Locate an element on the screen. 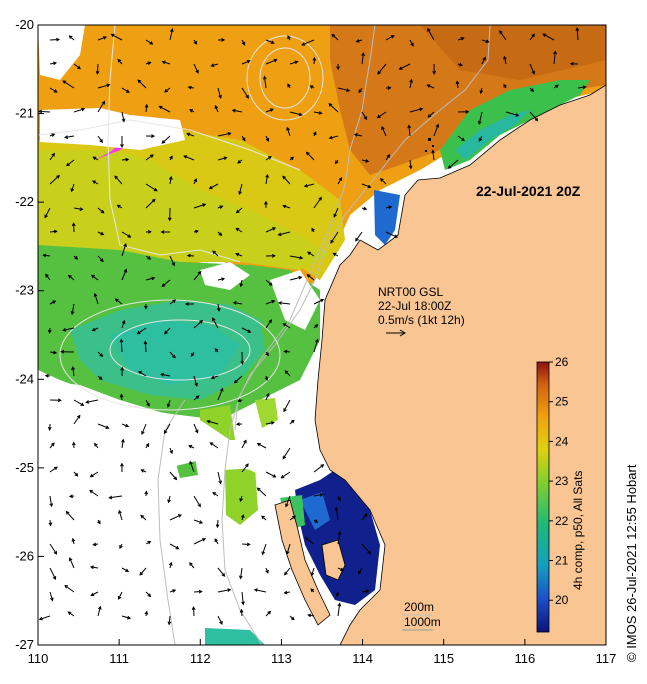  y-tick-label: -22 is located at coordinates (24, 201).